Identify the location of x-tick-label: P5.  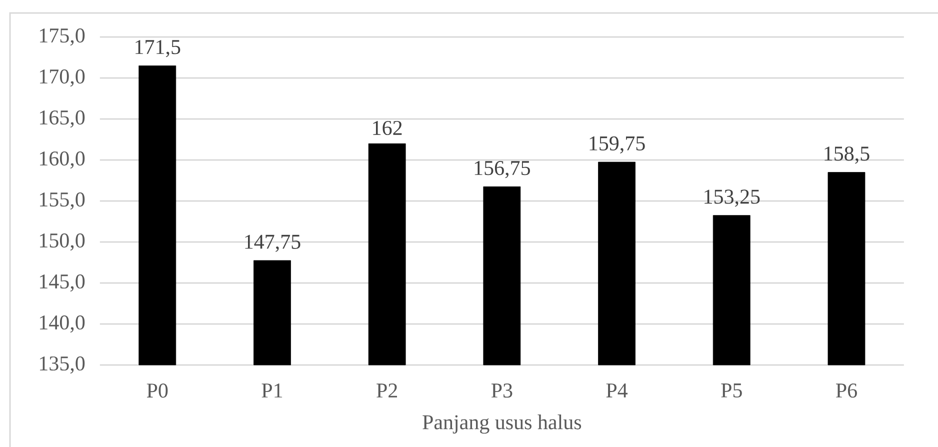
(731, 391).